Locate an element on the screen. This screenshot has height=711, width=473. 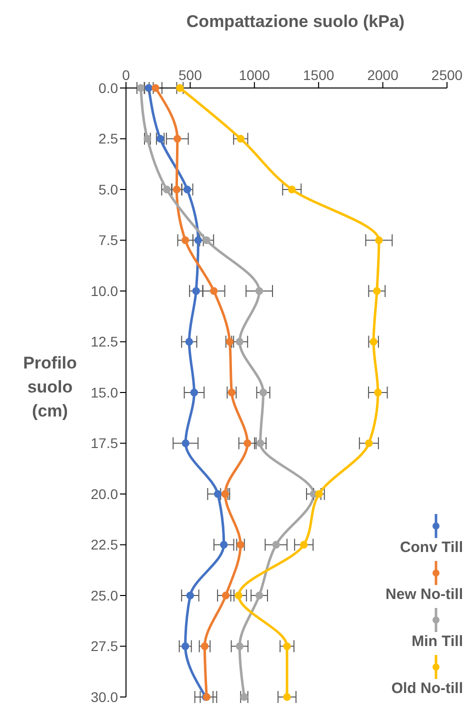
y-tick-label: 20.0 is located at coordinates (104, 494).